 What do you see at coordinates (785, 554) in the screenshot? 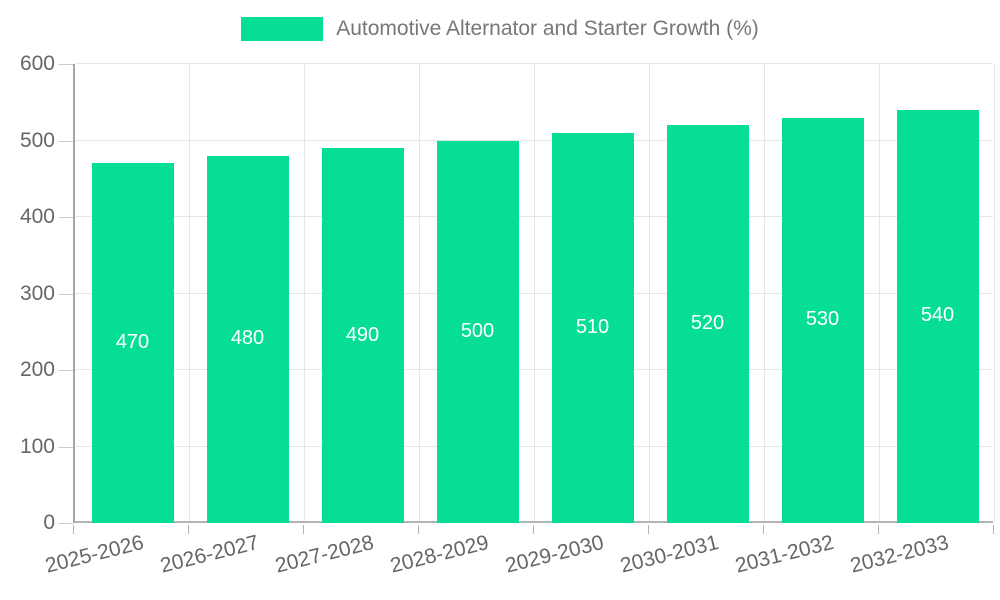
I see `x-axis-tick-label: 2031-2032` at bounding box center [785, 554].